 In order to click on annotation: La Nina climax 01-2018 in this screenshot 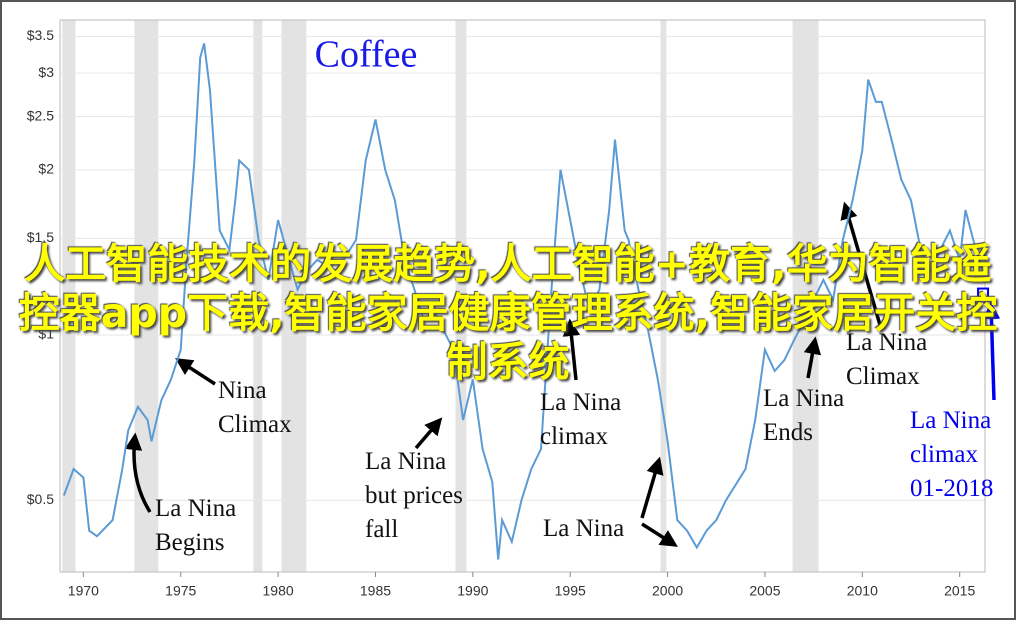, I will do `click(951, 454)`.